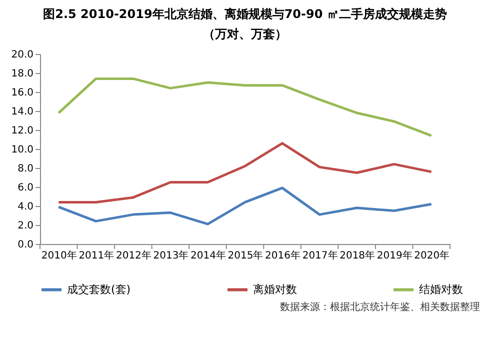  What do you see at coordinates (282, 256) in the screenshot?
I see `x-tick-label: 2016年` at bounding box center [282, 256].